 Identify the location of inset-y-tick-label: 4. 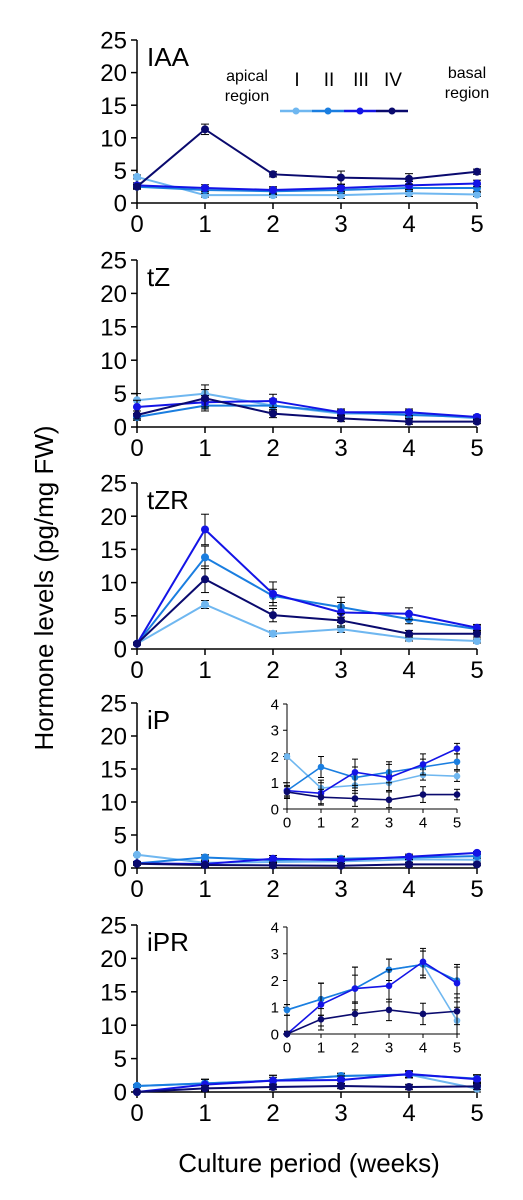
(275, 704).